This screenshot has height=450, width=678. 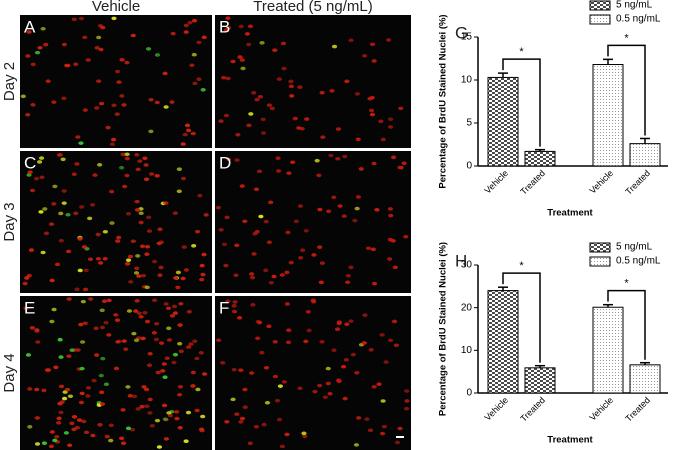 What do you see at coordinates (461, 260) in the screenshot?
I see `panel-letter: H` at bounding box center [461, 260].